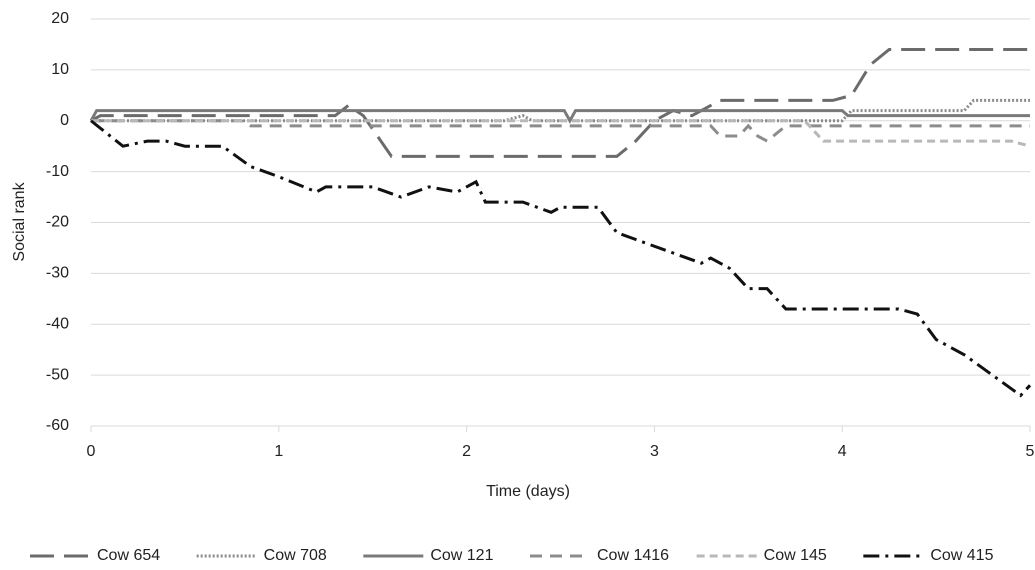  Describe the element at coordinates (91, 451) in the screenshot. I see `x-tick-label: 0` at that location.